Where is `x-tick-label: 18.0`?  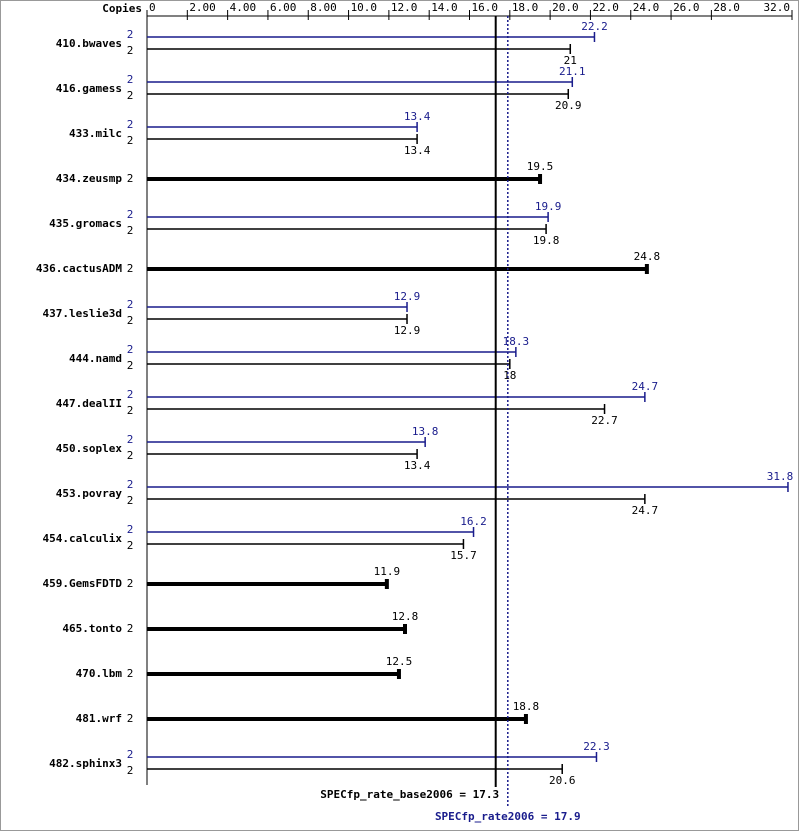 x-tick-label: 18.0 is located at coordinates (525, 7).